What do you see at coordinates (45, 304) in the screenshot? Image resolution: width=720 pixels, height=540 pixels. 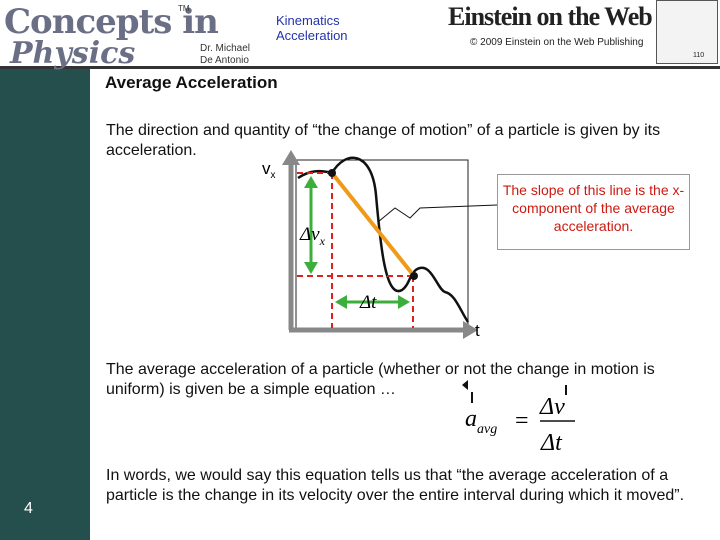 I see `sidebar` at bounding box center [45, 304].